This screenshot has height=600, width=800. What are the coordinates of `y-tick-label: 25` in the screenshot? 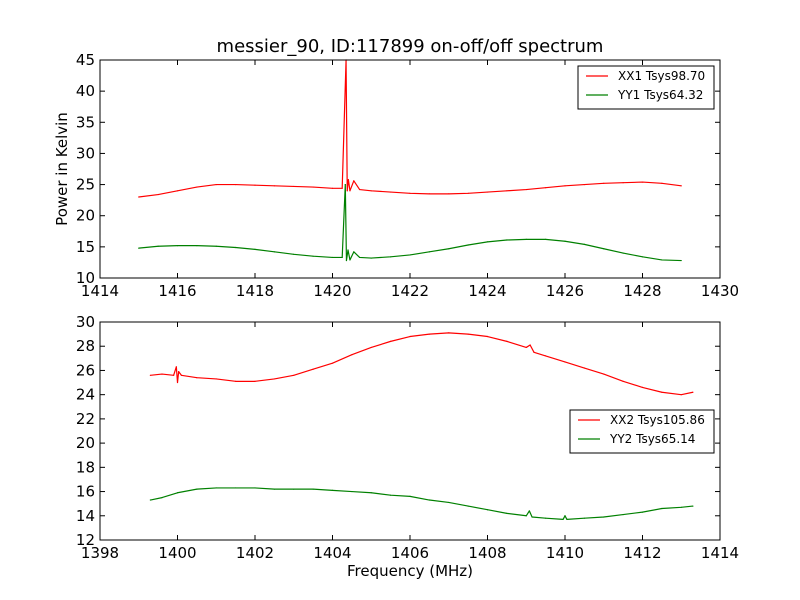 It's located at (85, 185).